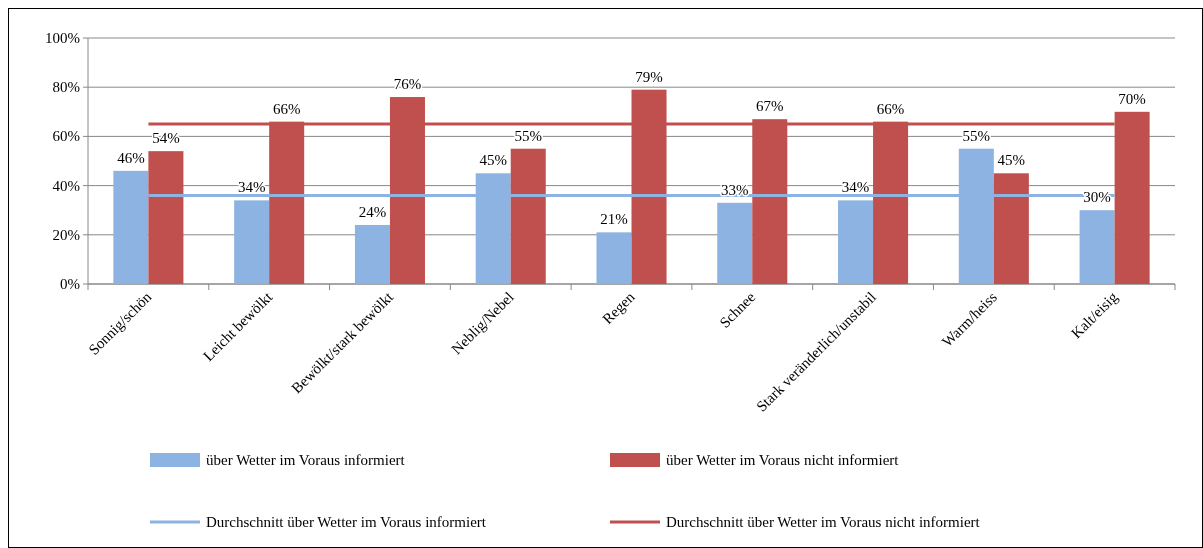 The height and width of the screenshot is (548, 1203). Describe the element at coordinates (783, 460) in the screenshot. I see `legend-label: über Wetter im Voraus nicht informiert` at that location.